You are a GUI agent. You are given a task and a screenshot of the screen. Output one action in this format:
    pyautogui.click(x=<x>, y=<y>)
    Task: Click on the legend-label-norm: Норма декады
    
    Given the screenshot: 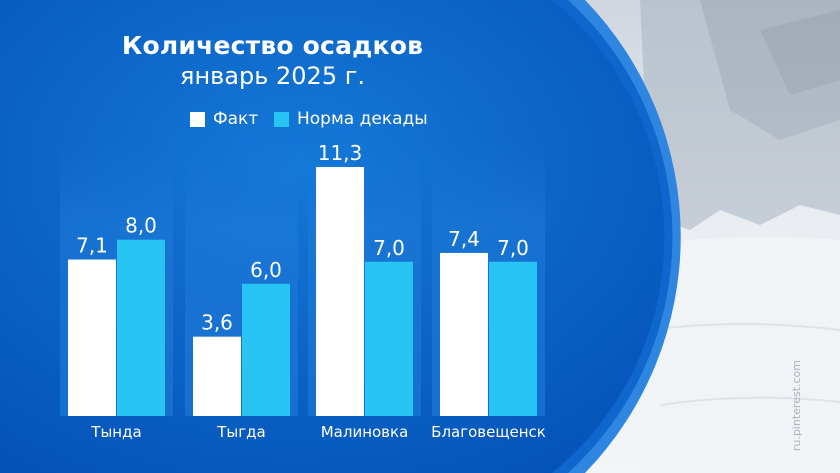 What is the action you would take?
    pyautogui.click(x=362, y=119)
    